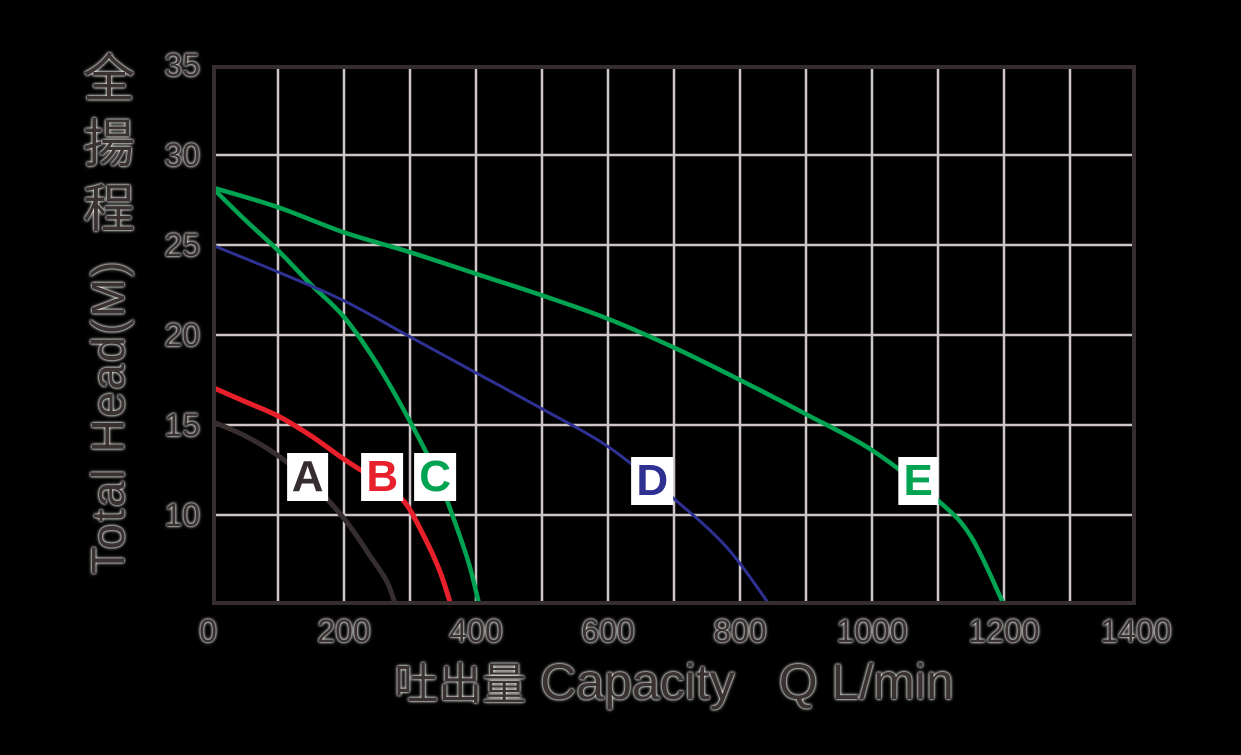 The width and height of the screenshot is (1241, 755). Describe the element at coordinates (740, 631) in the screenshot. I see `x-tick-800: 800` at that location.